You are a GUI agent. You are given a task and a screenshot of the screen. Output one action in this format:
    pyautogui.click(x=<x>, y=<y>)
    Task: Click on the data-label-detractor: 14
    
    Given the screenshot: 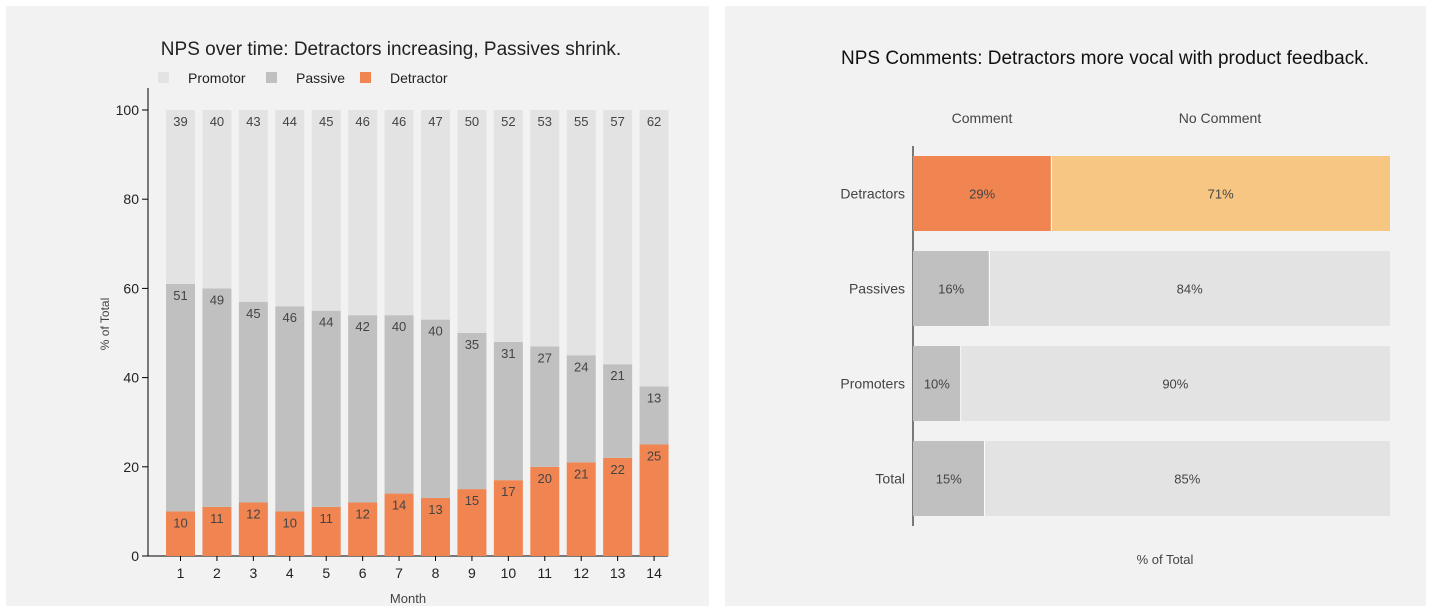 What is the action you would take?
    pyautogui.click(x=399, y=505)
    